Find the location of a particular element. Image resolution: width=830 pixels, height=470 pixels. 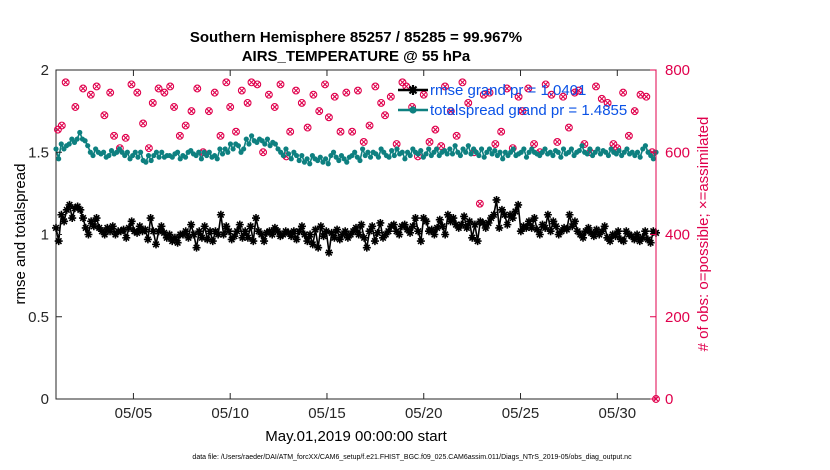

x-axis-label: May.01,2019 00:00:00 start is located at coordinates (356, 436).